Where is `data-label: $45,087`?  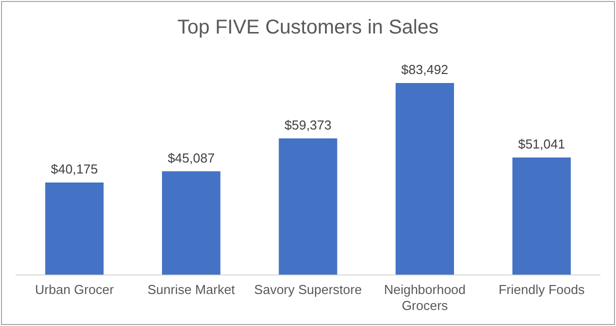
data-label: $45,087 is located at coordinates (191, 158).